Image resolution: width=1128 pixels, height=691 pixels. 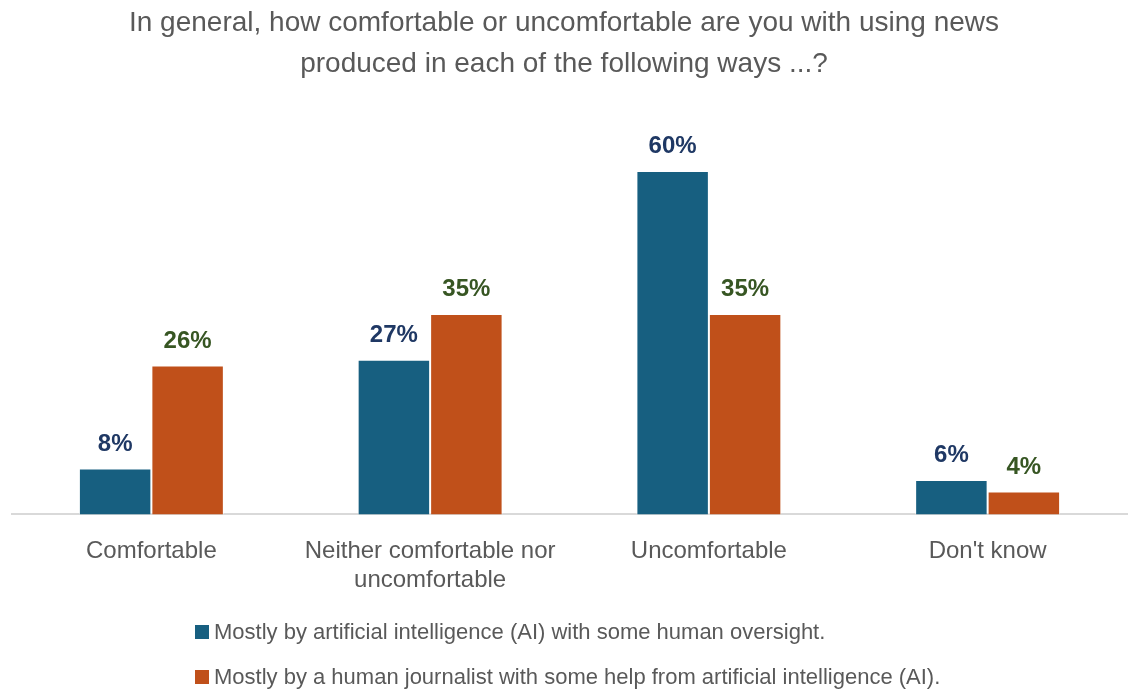 What do you see at coordinates (393, 333) in the screenshot?
I see `data-label: 27%` at bounding box center [393, 333].